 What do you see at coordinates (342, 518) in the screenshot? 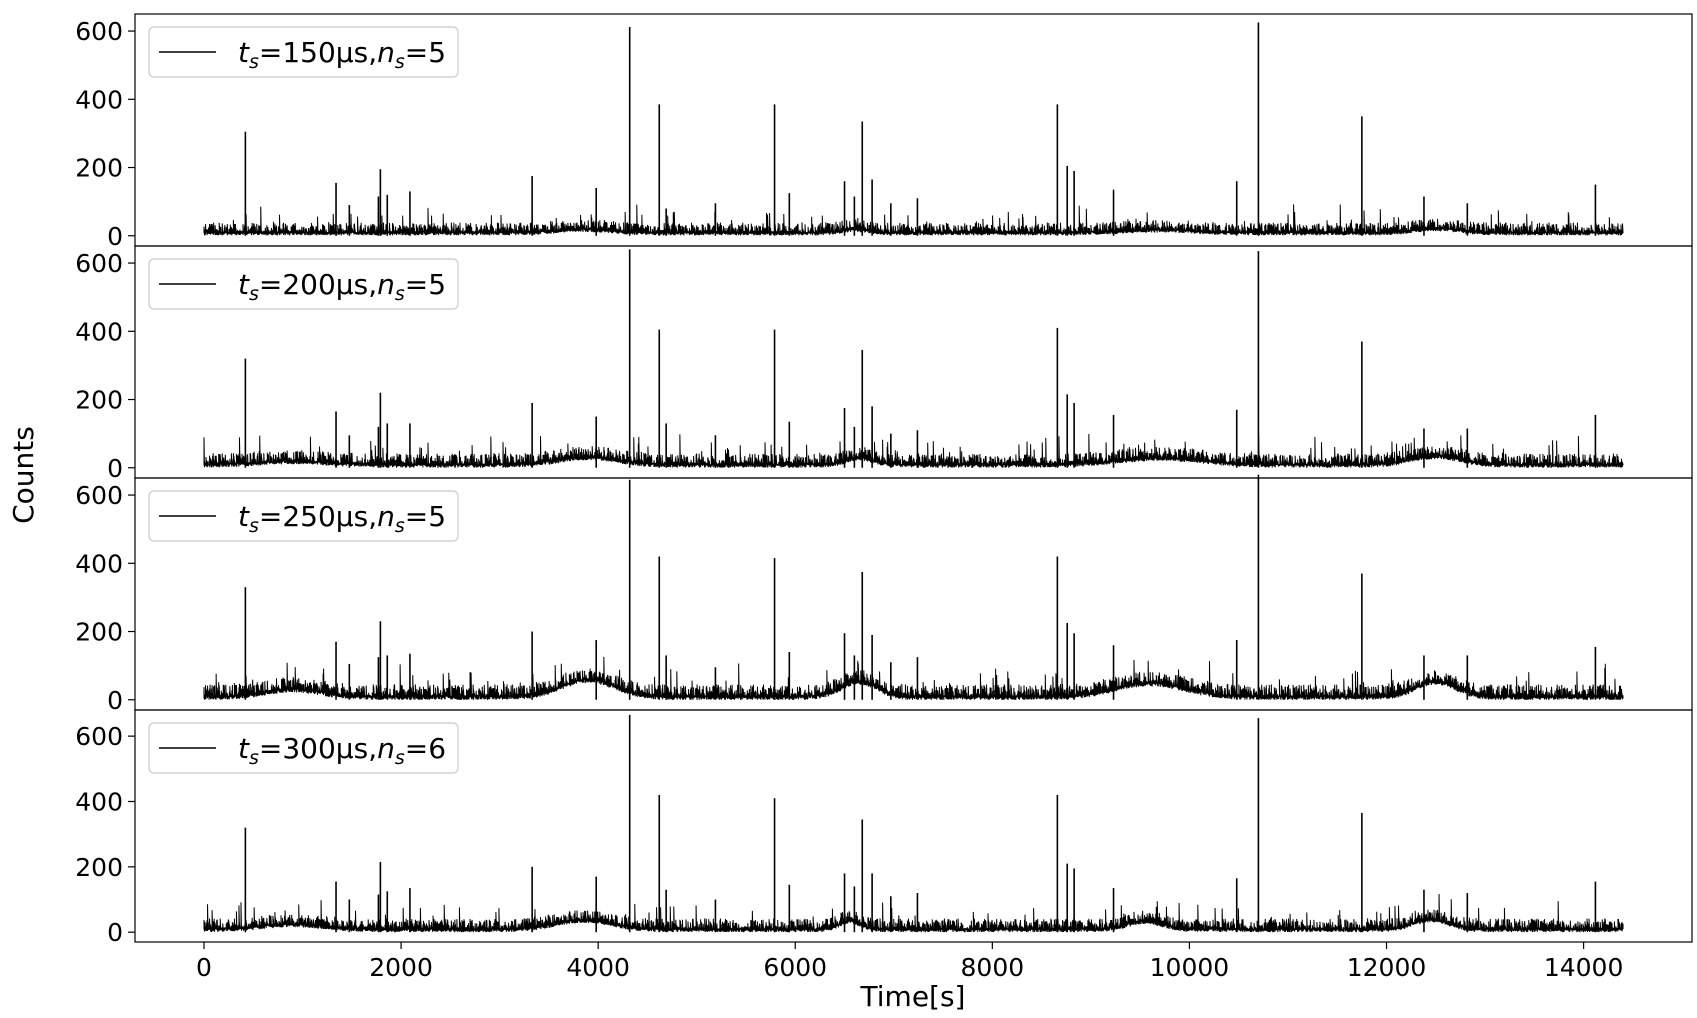
I see `legend-label: ts=250μs,ns=5` at bounding box center [342, 518].